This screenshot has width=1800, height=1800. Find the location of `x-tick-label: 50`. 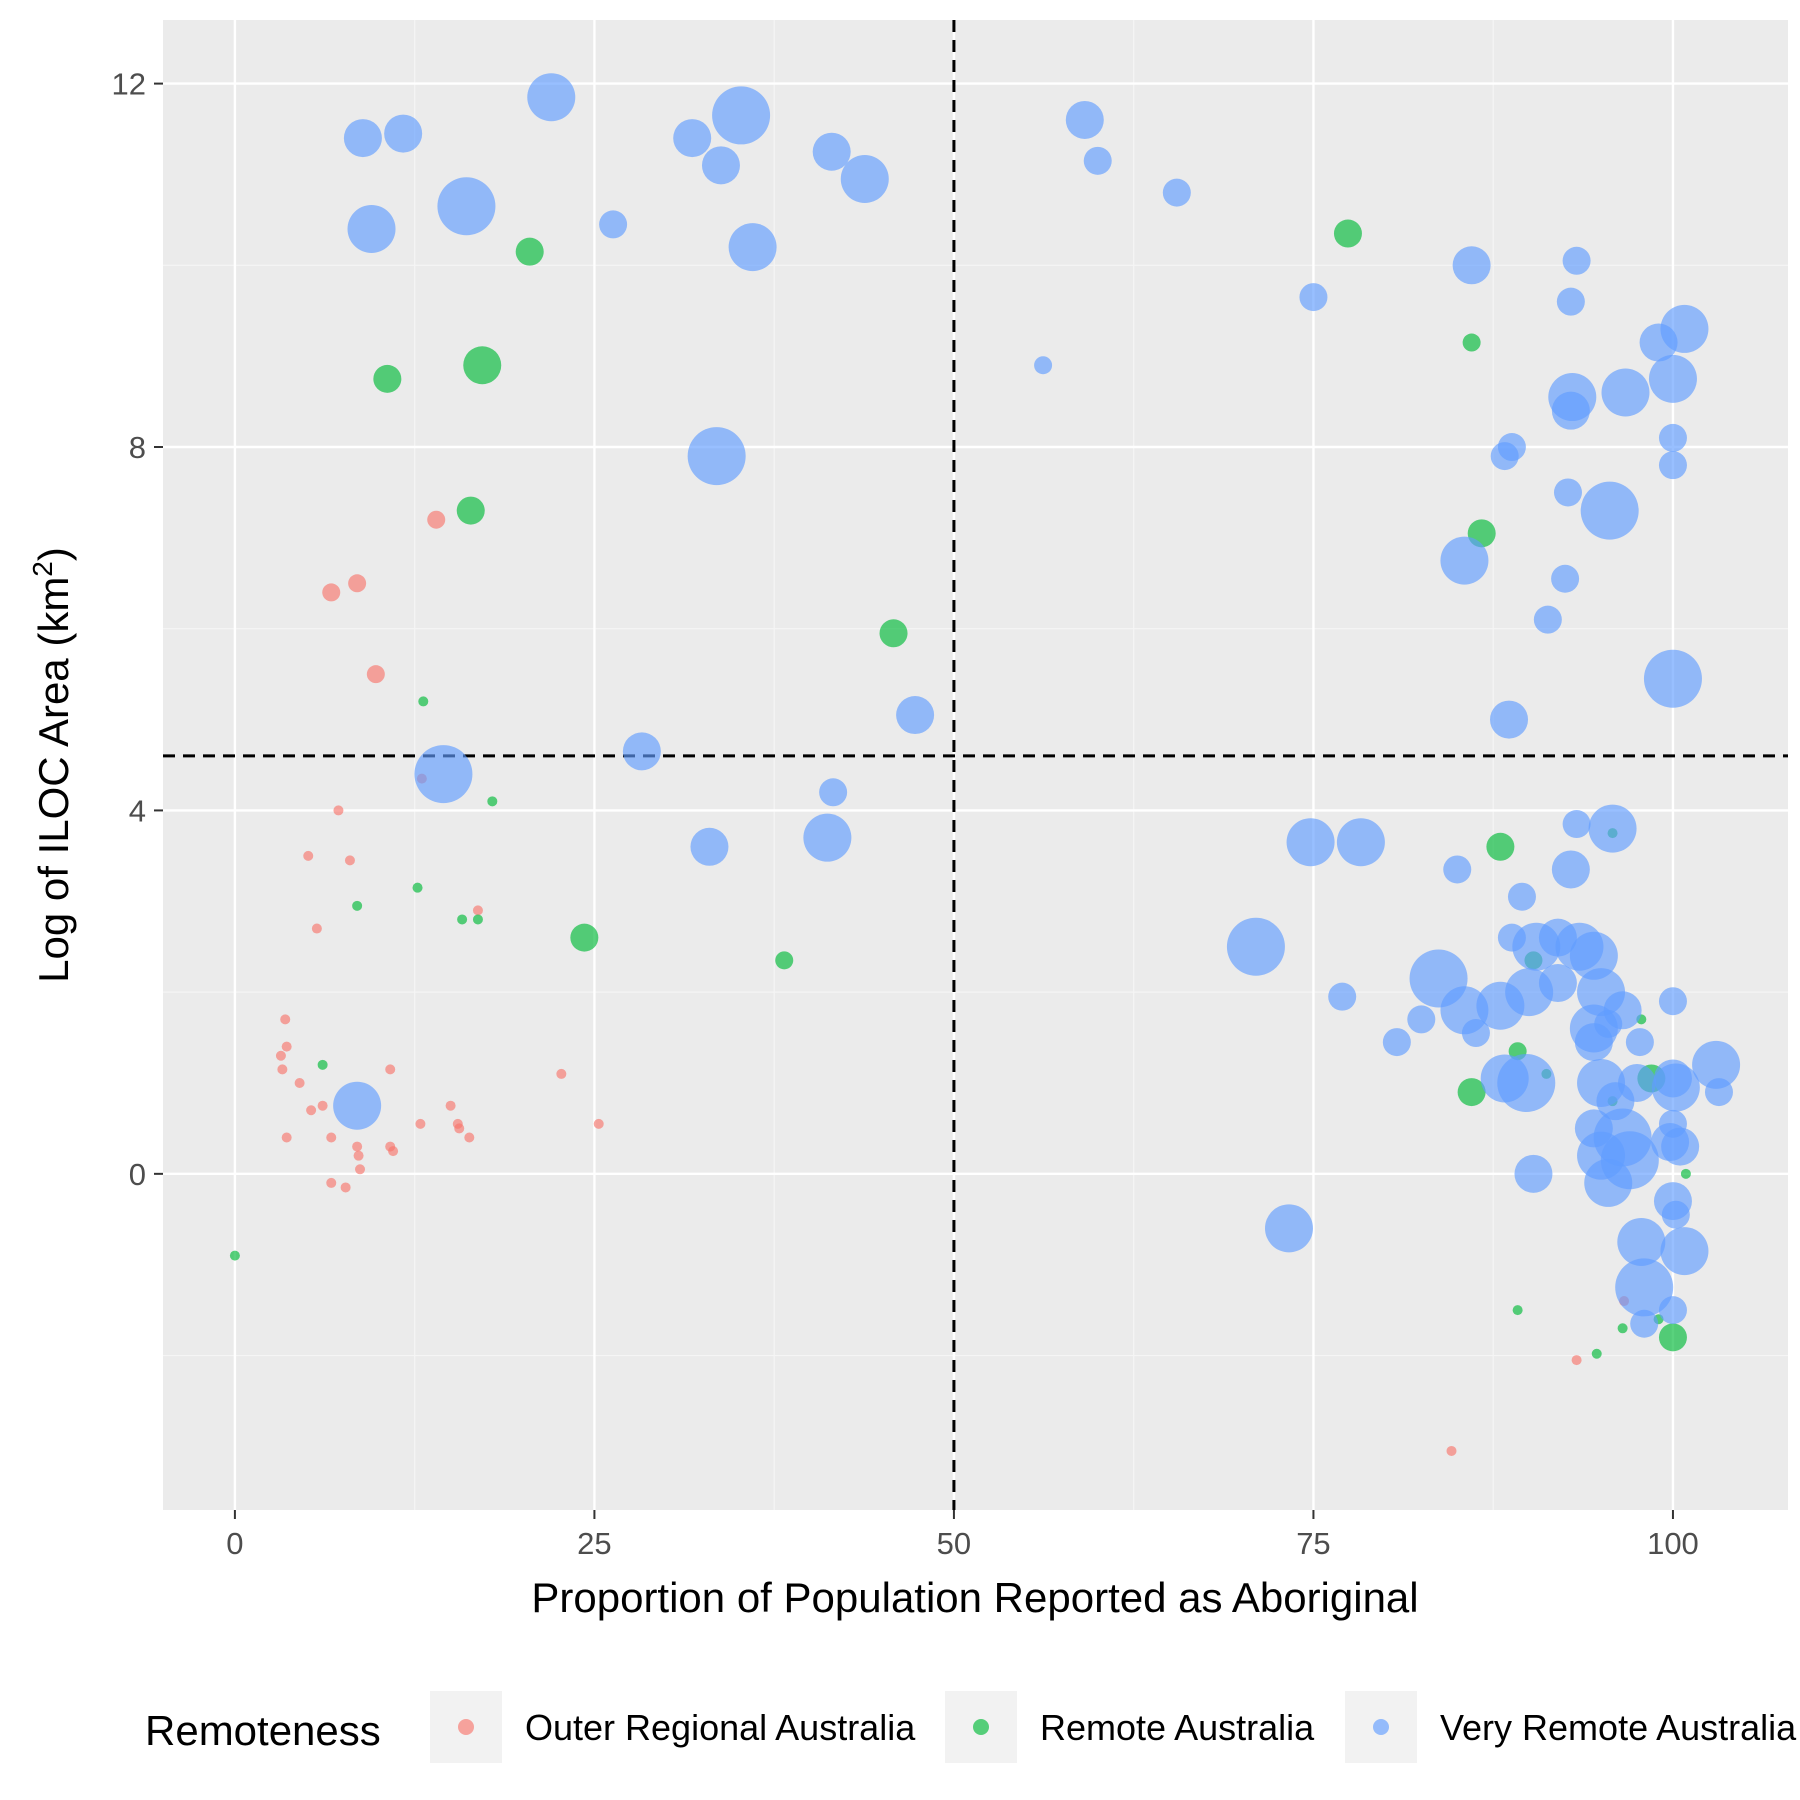

x-tick-label: 50 is located at coordinates (954, 1543).